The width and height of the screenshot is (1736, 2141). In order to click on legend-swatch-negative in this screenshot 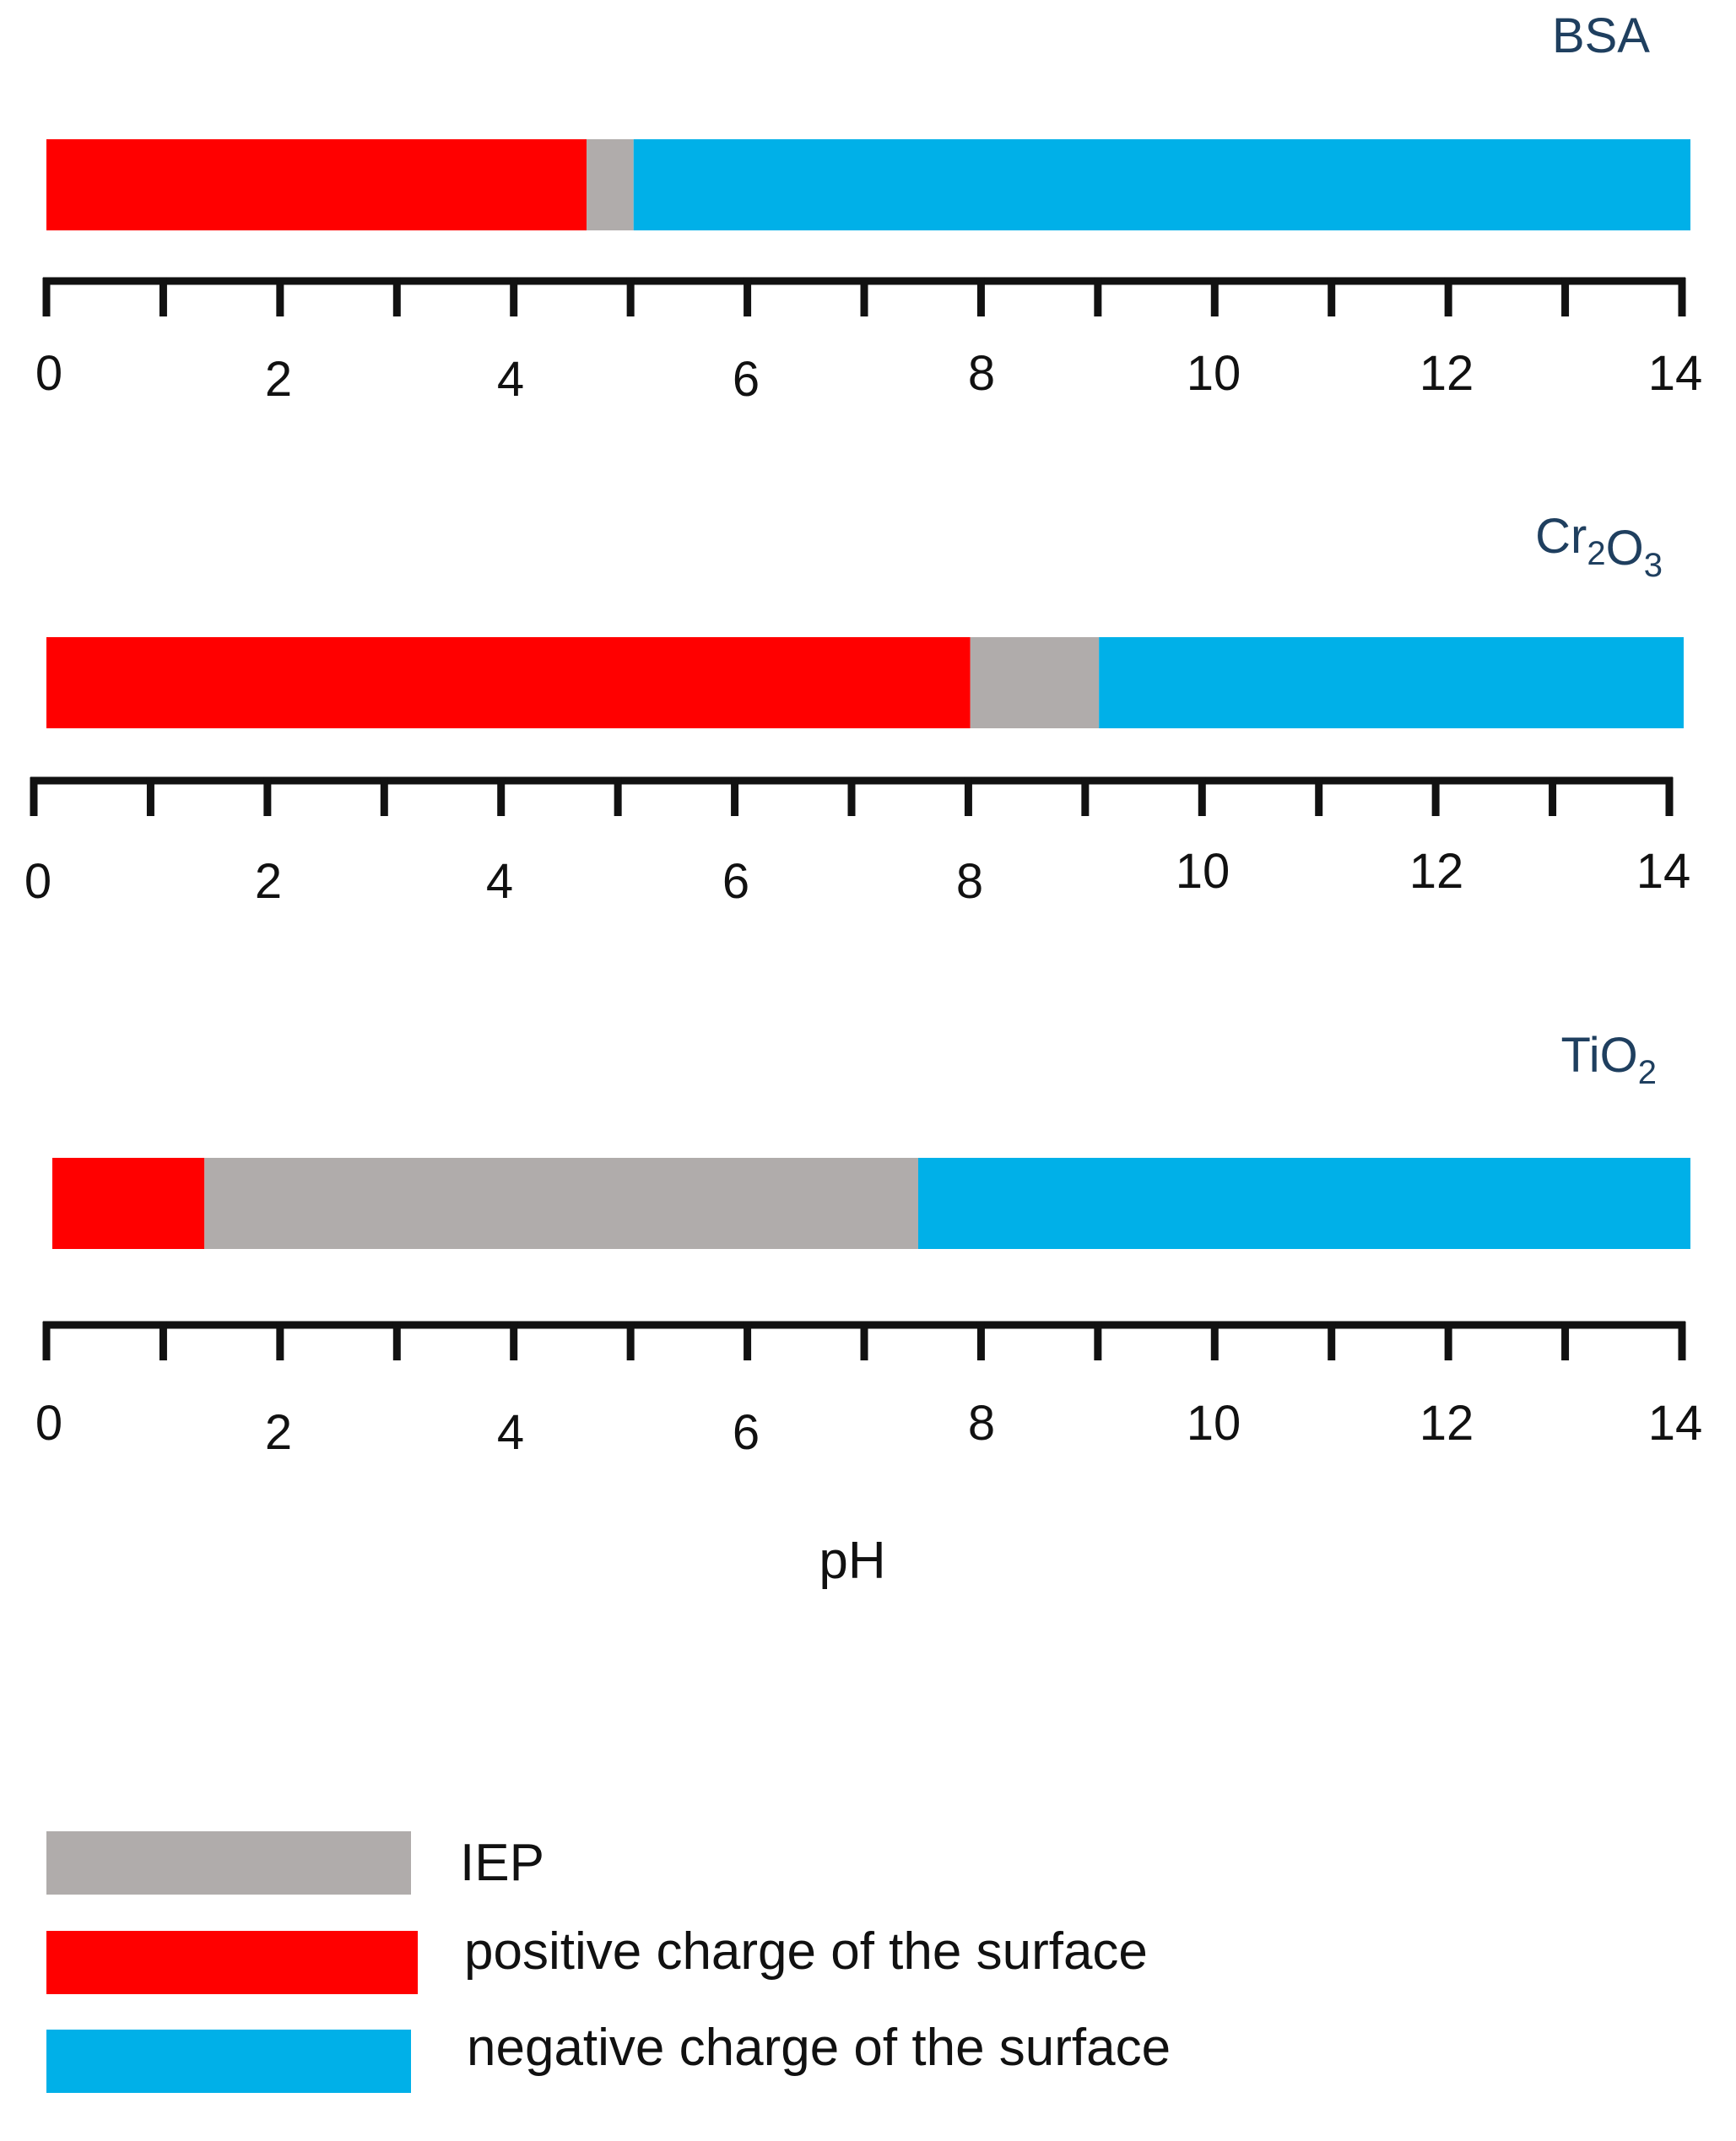, I will do `click(228, 2061)`.